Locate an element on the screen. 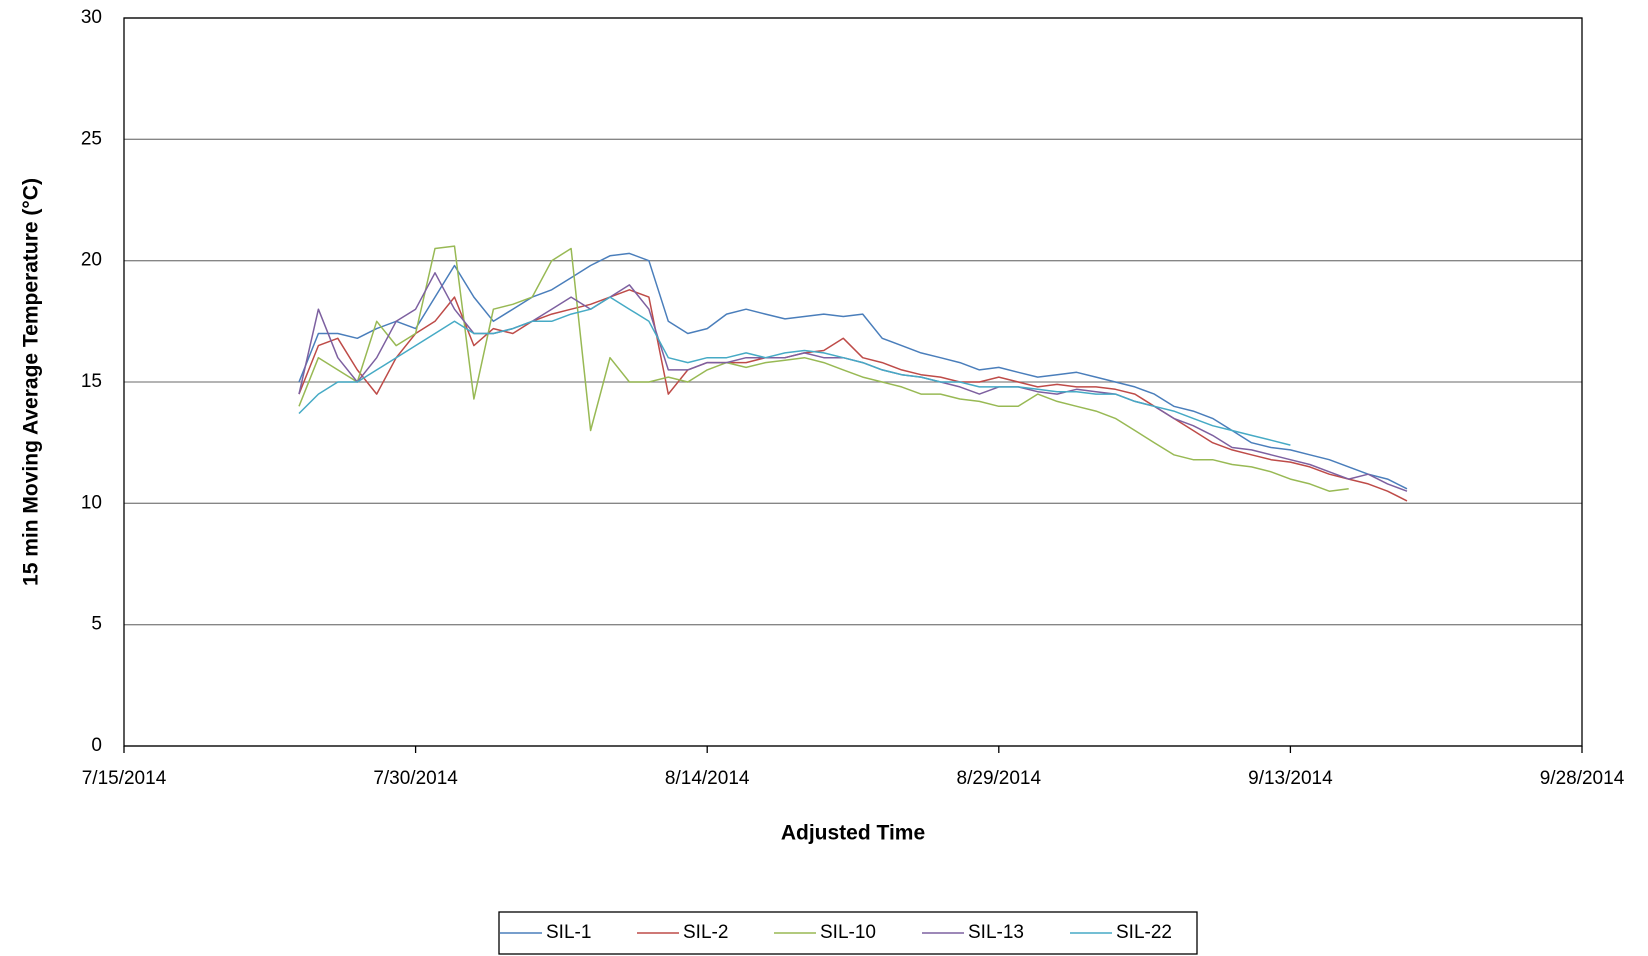 Image resolution: width=1648 pixels, height=956 pixels. y-tick-label: 15 is located at coordinates (91, 381).